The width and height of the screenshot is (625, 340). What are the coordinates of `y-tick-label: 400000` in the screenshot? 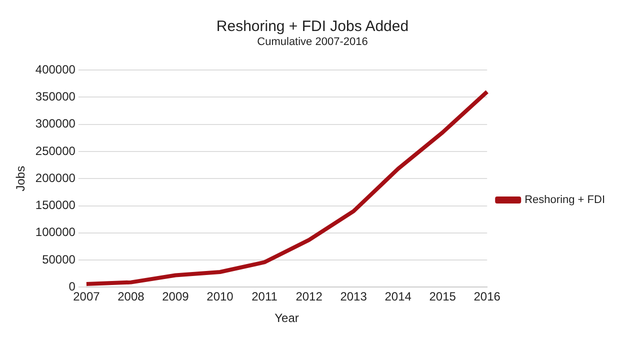 It's located at (55, 69).